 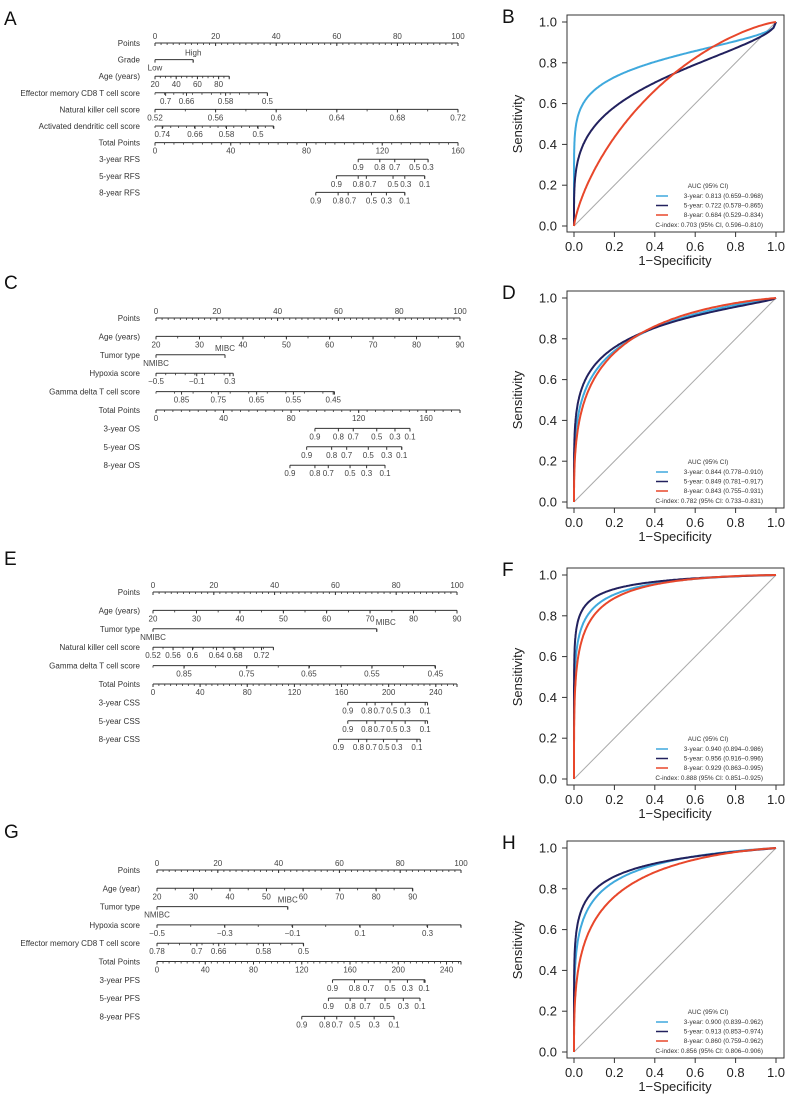 What do you see at coordinates (709, 1051) in the screenshot?
I see `c-index-label: C-index: 0.856 (95% CI: 0.806–0.906)` at bounding box center [709, 1051].